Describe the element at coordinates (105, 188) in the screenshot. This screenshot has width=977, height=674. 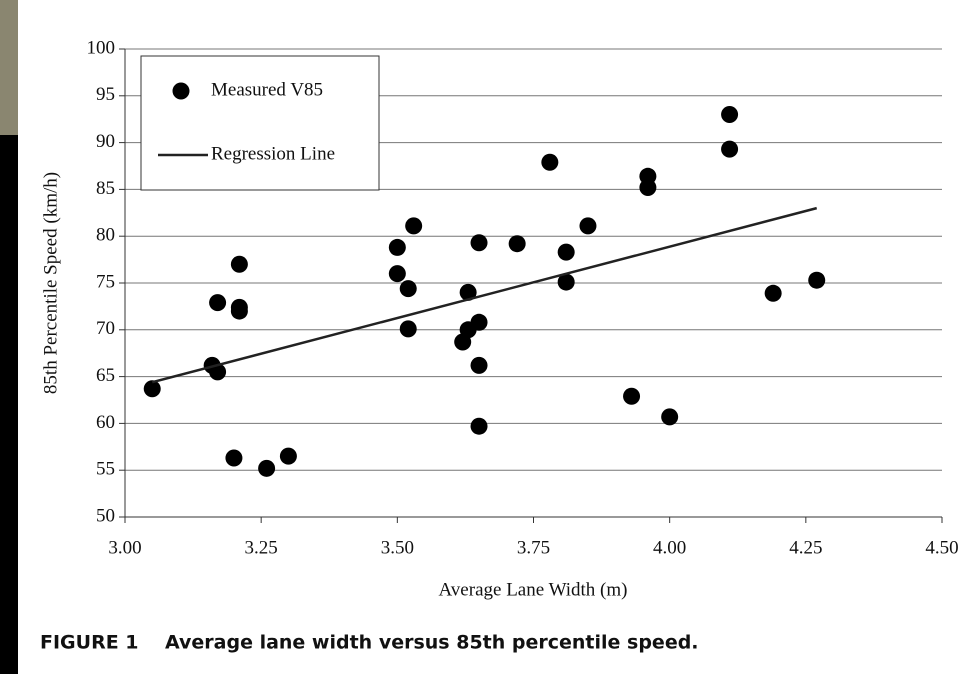
I see `y-tick-label: 85` at that location.